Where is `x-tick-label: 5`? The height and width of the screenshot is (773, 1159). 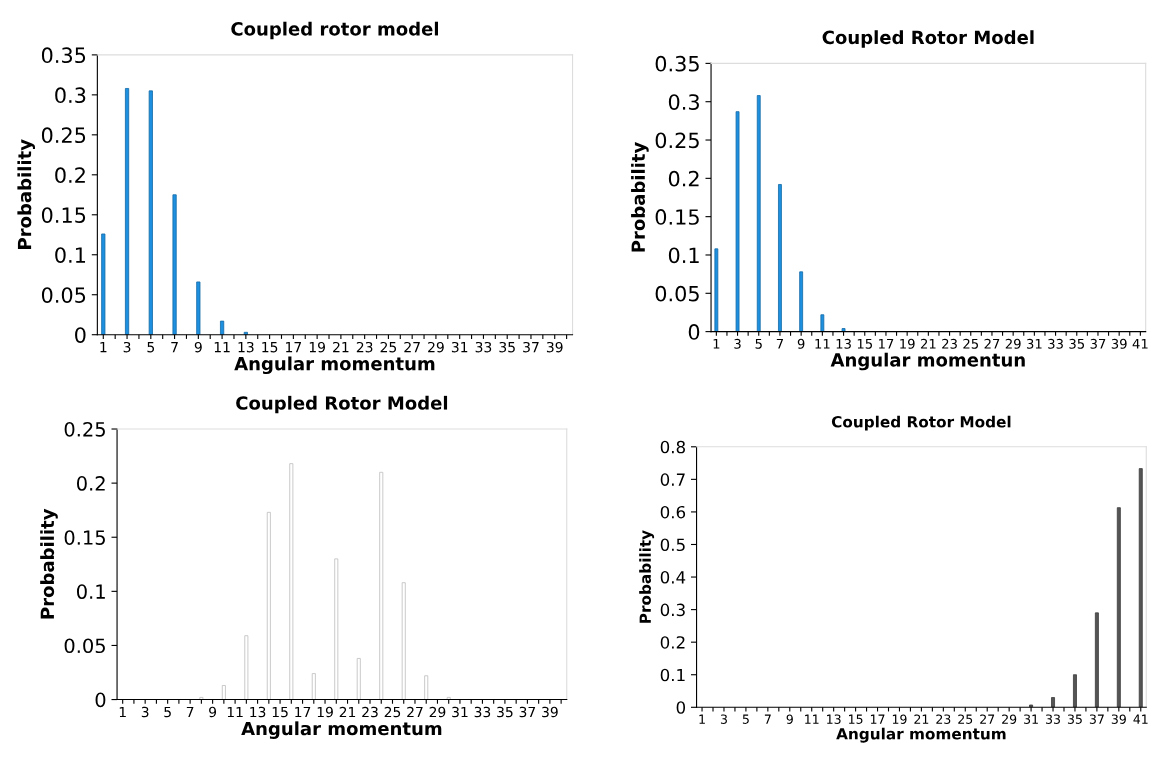 x-tick-label: 5 is located at coordinates (167, 712).